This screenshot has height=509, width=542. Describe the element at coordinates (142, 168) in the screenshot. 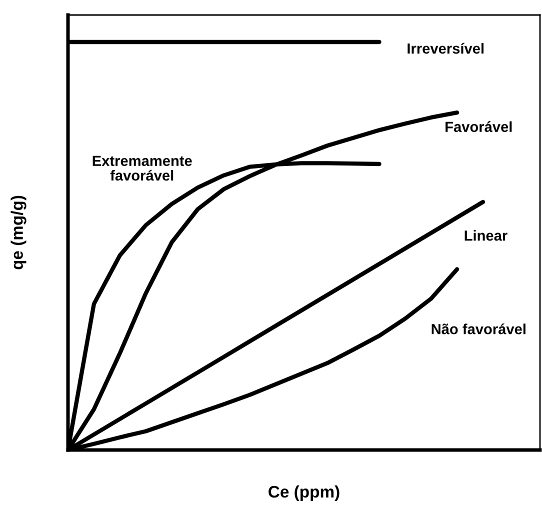

I see `series-label: Extremamente favorável` at that location.